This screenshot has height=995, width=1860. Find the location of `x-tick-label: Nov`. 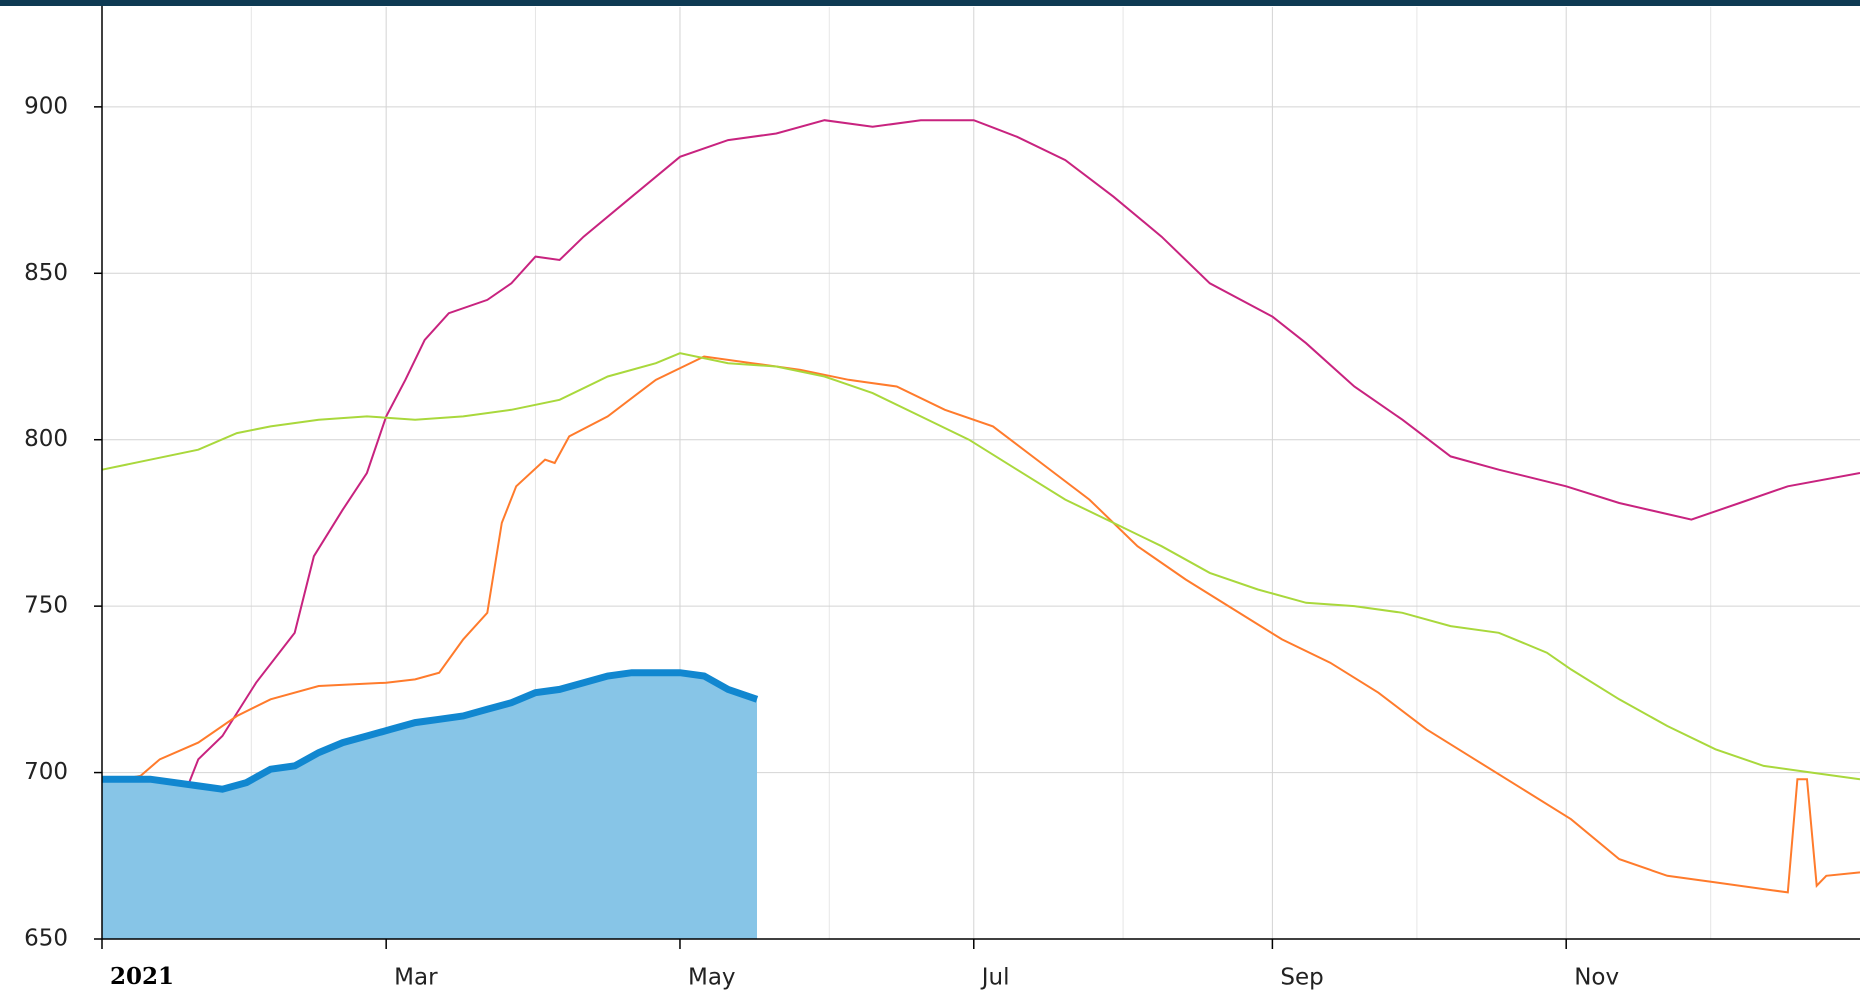

x-tick-label: Nov is located at coordinates (1596, 978).